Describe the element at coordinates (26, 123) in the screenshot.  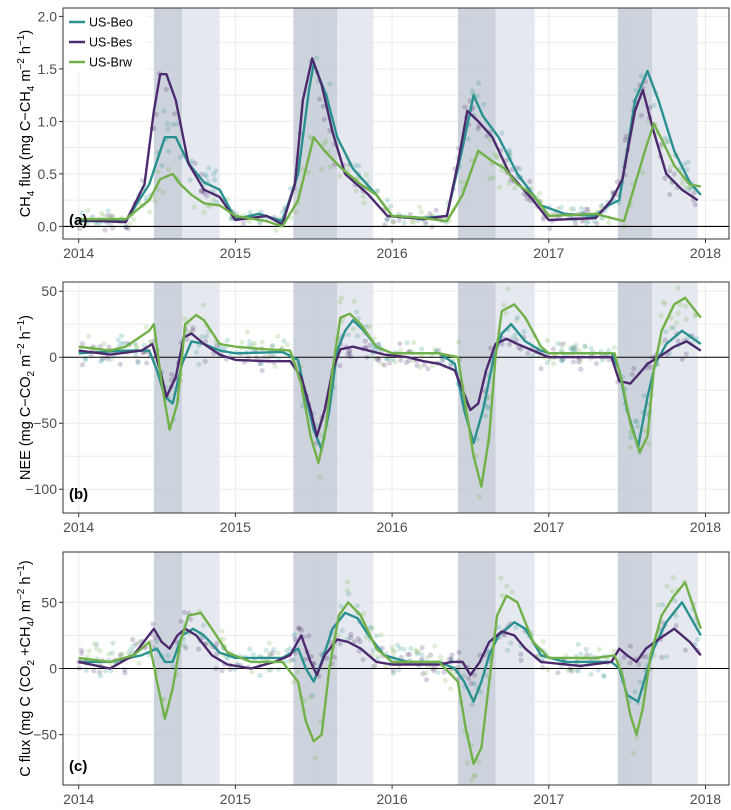
I see `y-axis-label: CH4 flux (mg C−CH4 m−2 h−1)` at that location.